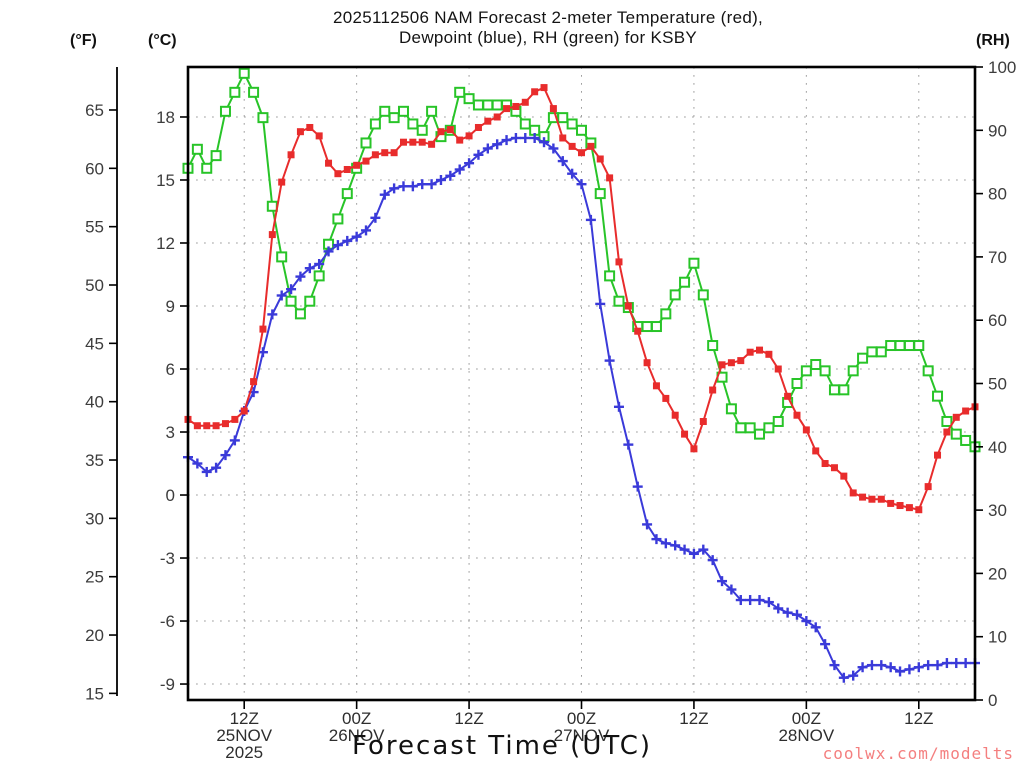 The image size is (1024, 768). What do you see at coordinates (502, 746) in the screenshot?
I see `x-axis-title: Forecast Time (UTC)` at bounding box center [502, 746].